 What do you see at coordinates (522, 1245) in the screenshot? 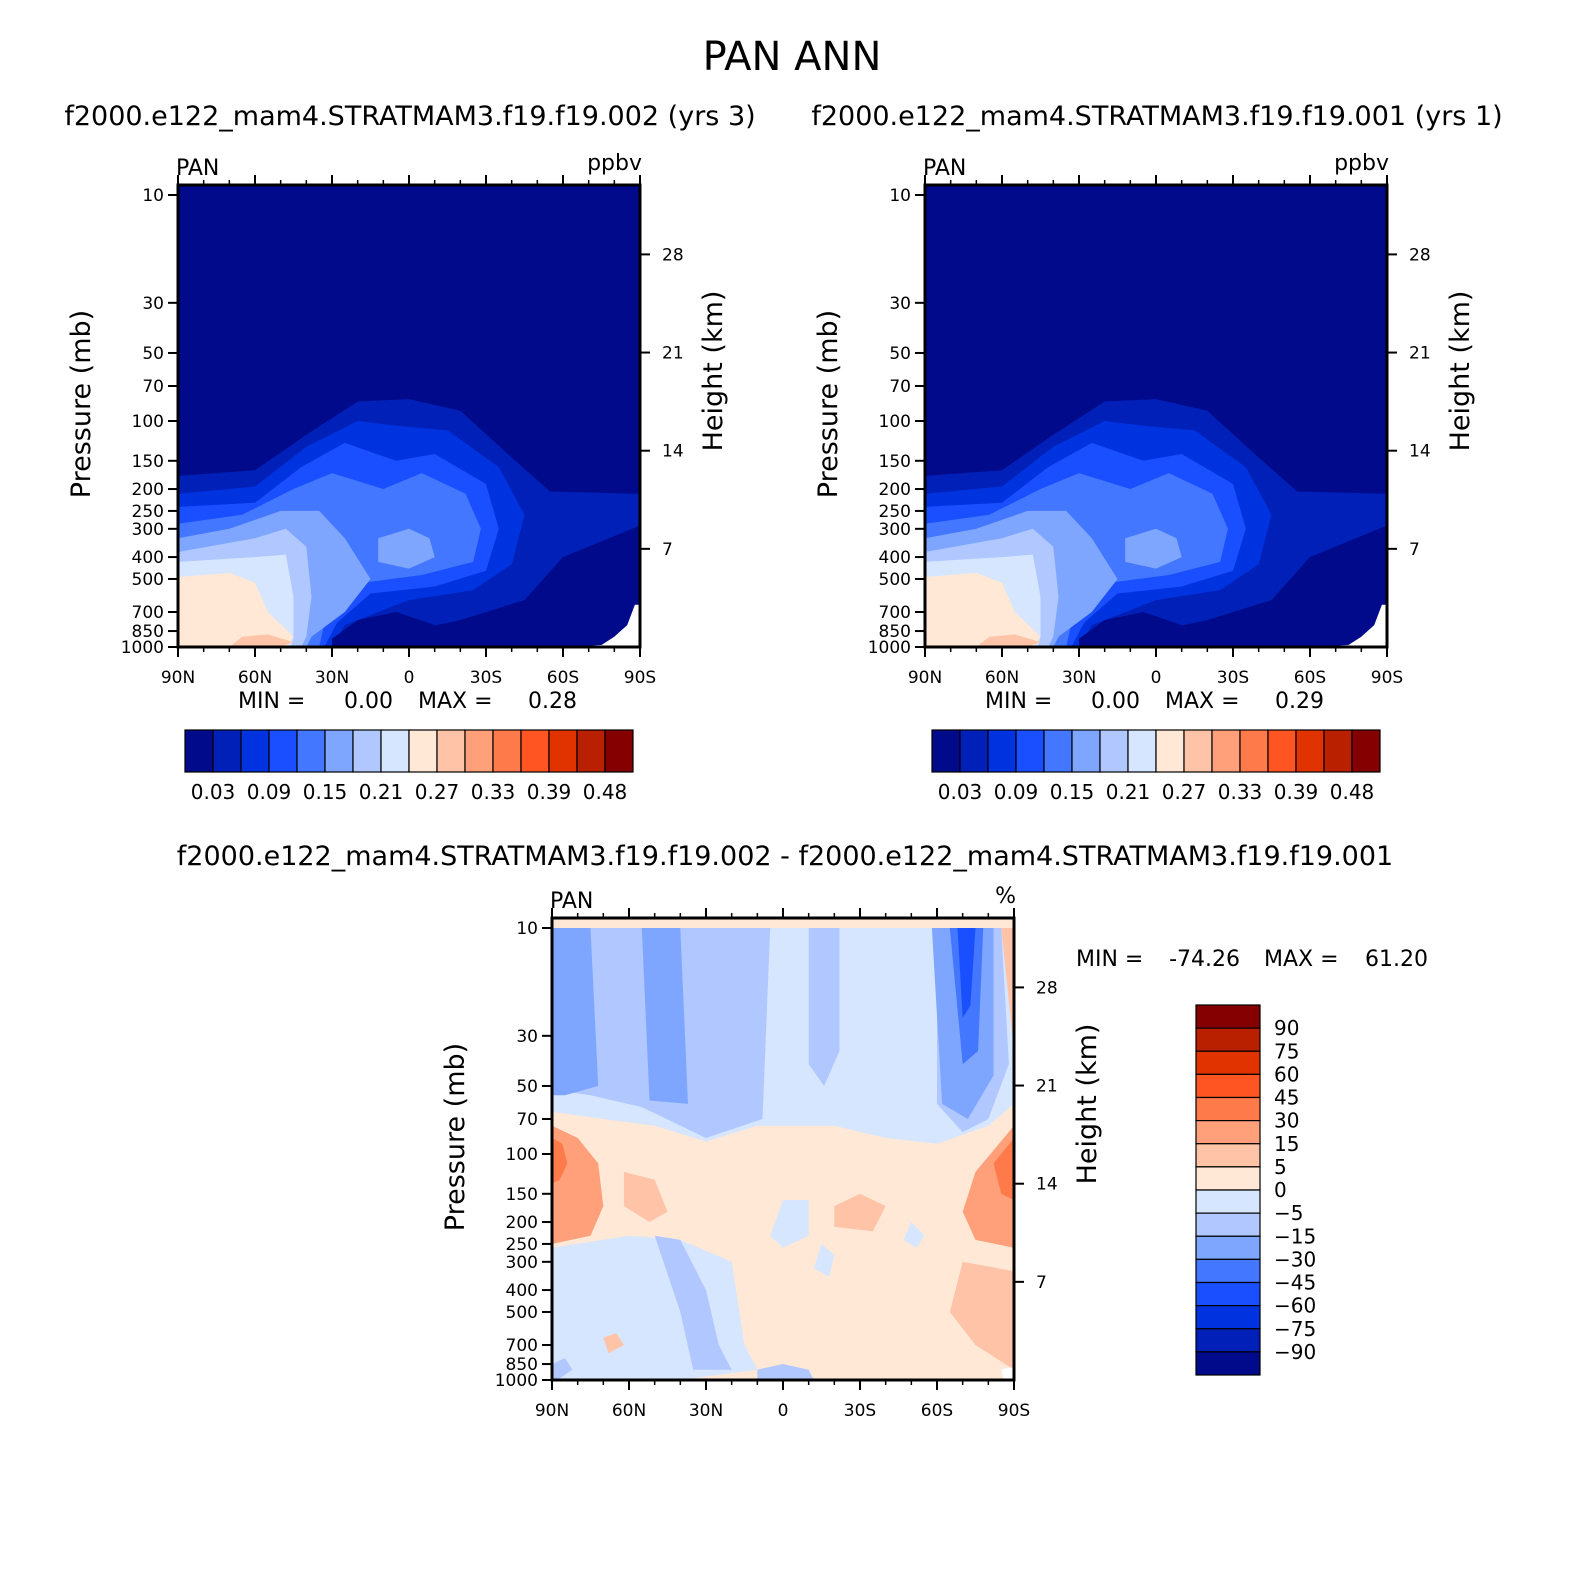
I see `y-tick-label: 250` at bounding box center [522, 1245].